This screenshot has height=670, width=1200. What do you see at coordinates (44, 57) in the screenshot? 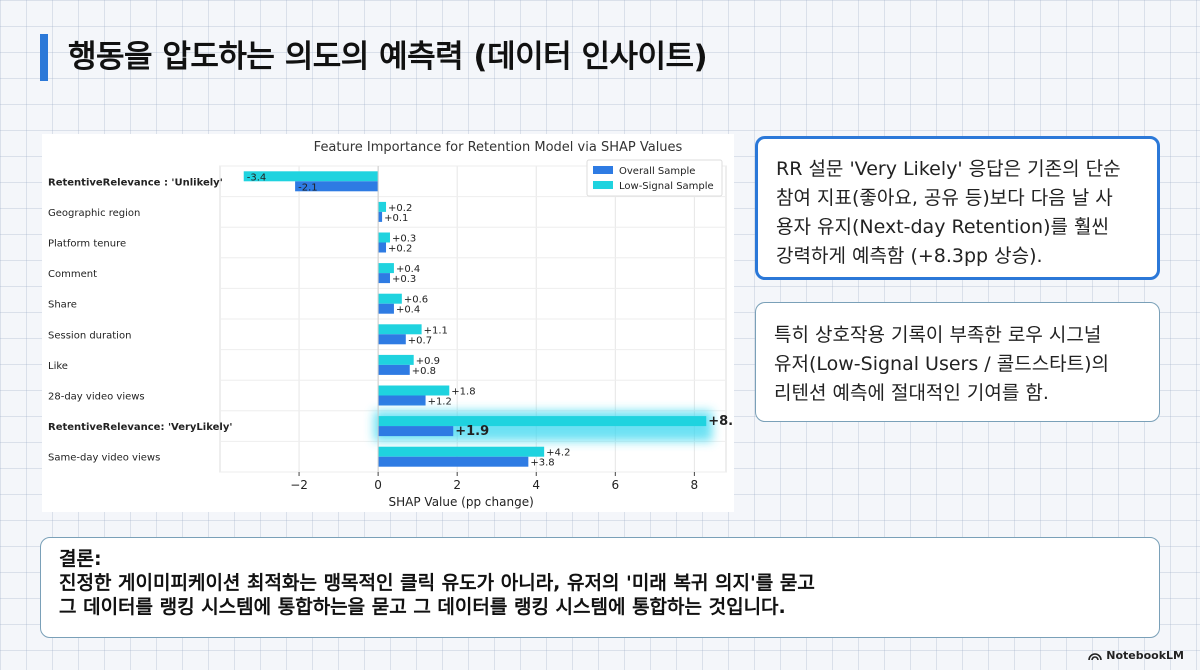
I see `title-accent-bar` at bounding box center [44, 57].